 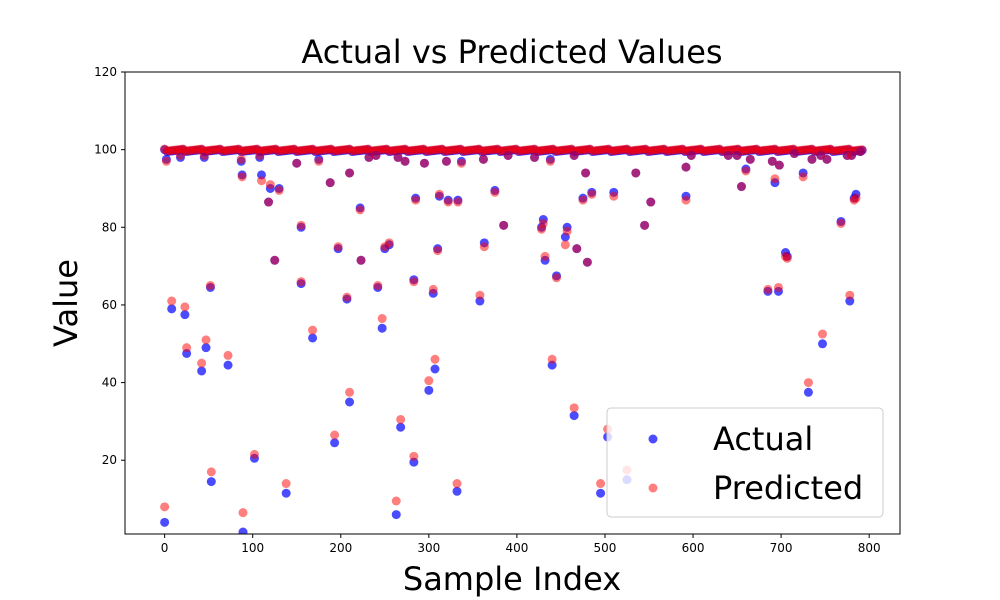 What do you see at coordinates (512, 579) in the screenshot?
I see `x-axis-label: Sample Index` at bounding box center [512, 579].